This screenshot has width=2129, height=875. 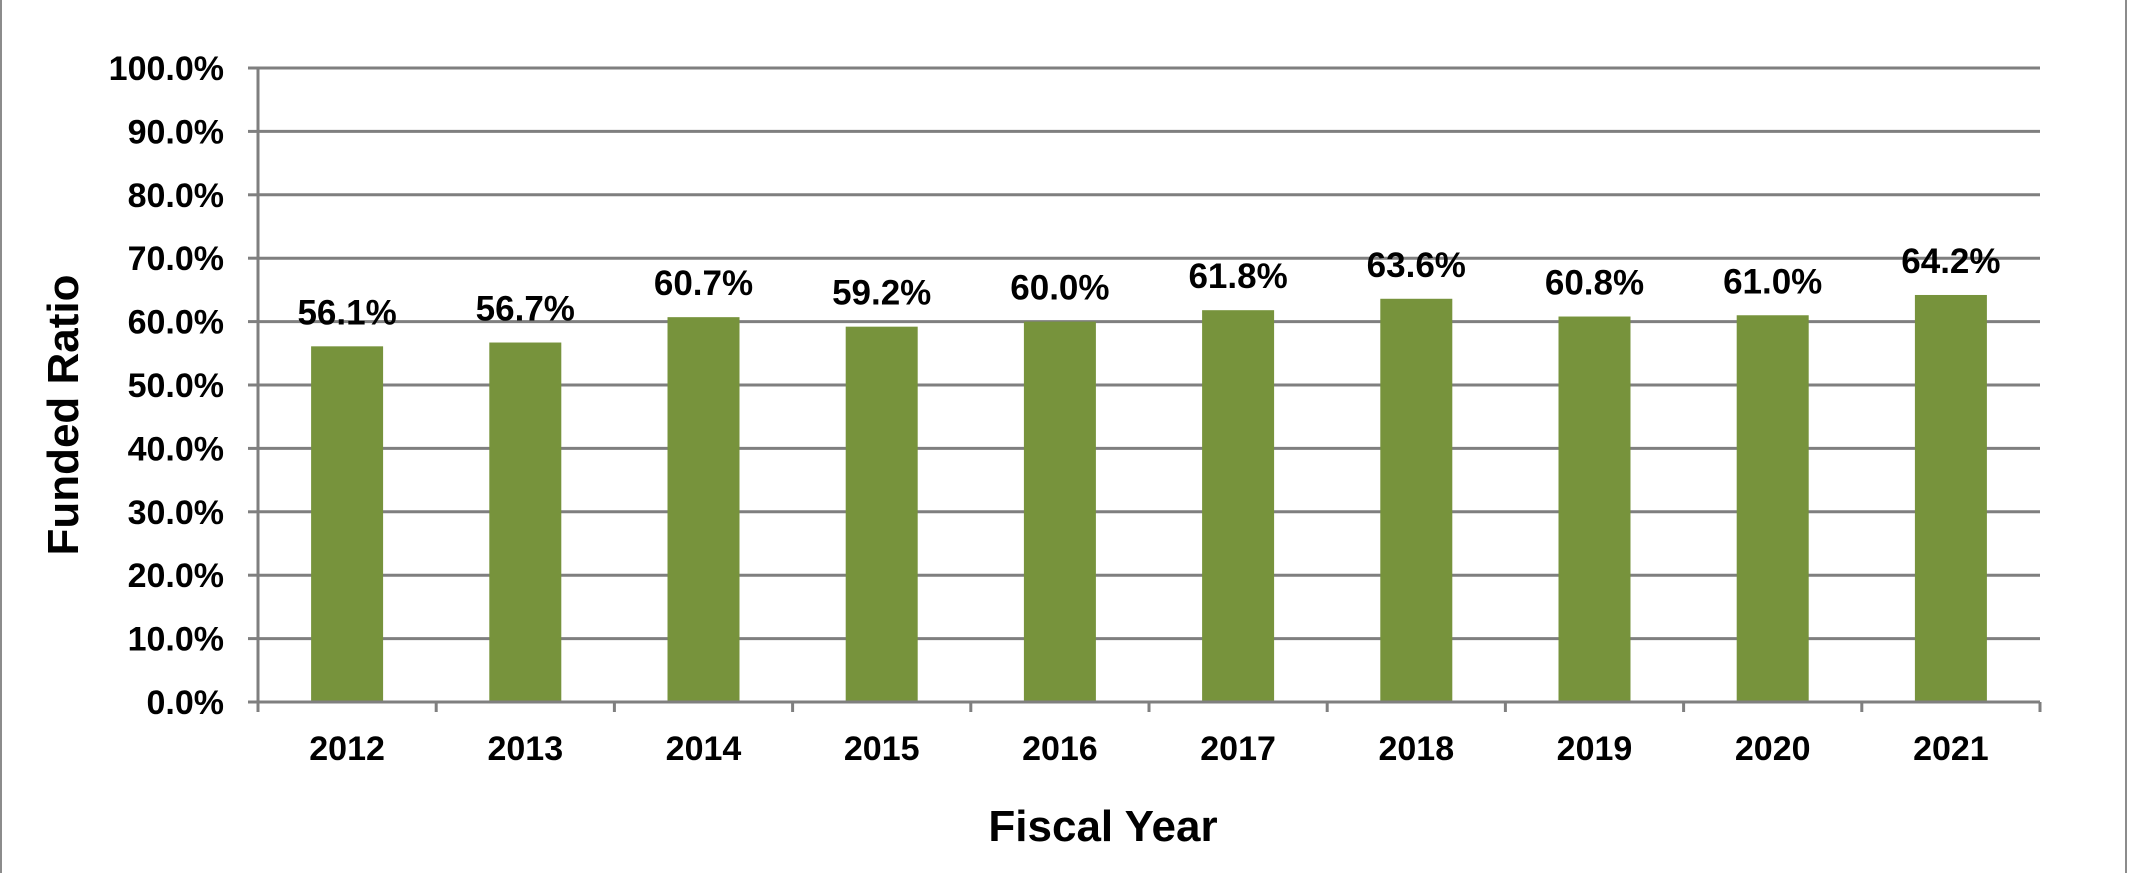 What do you see at coordinates (176, 196) in the screenshot?
I see `y-tick-label: 80.0%` at bounding box center [176, 196].